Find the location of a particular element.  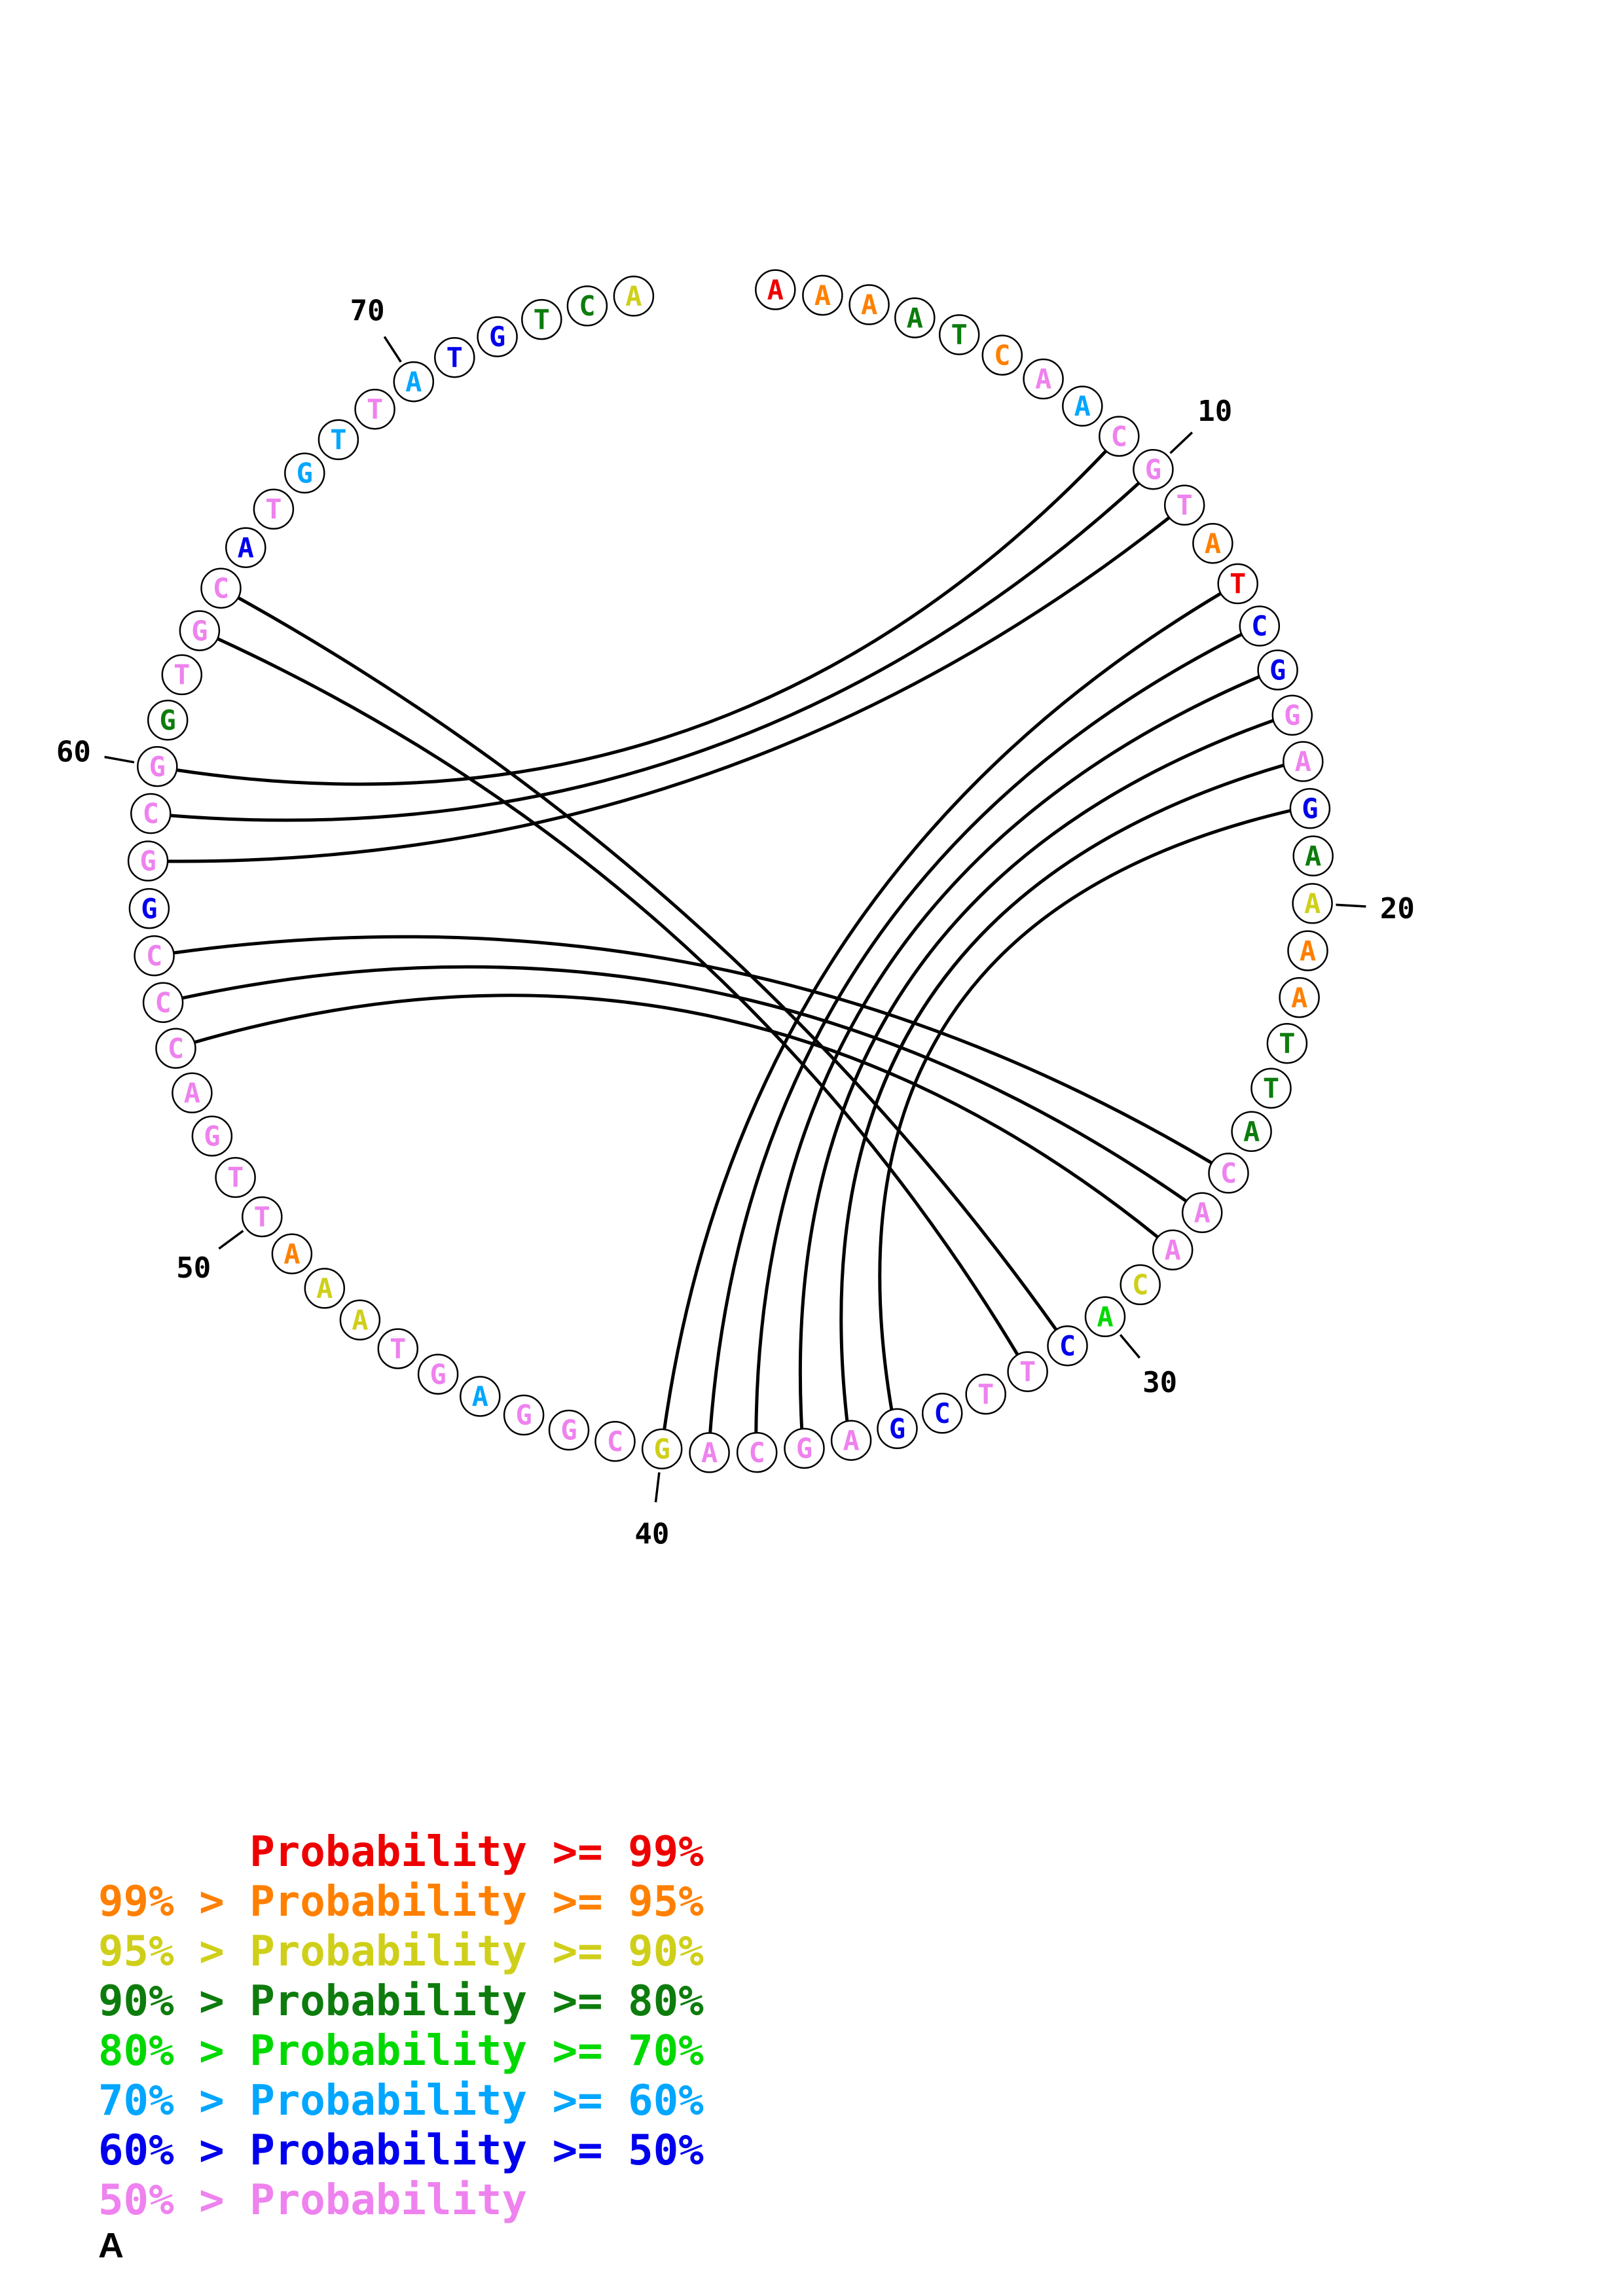

position-label: 70 is located at coordinates (367, 311).